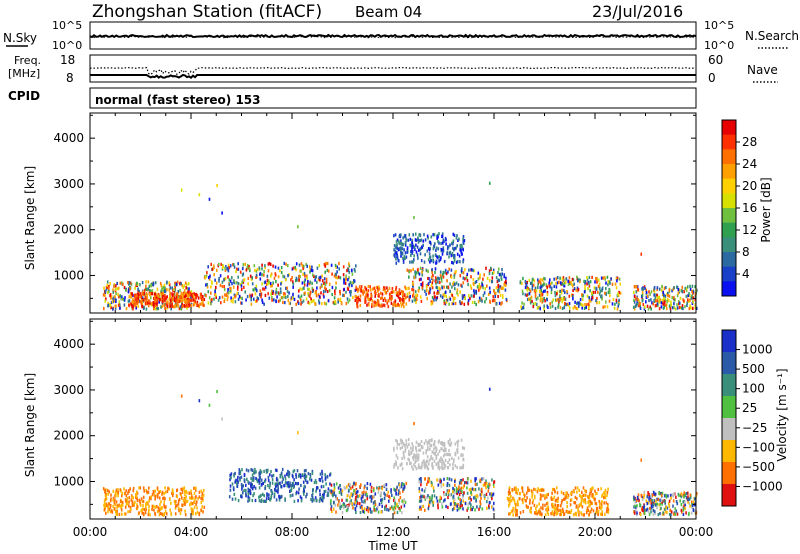 This screenshot has height=554, width=800. Describe the element at coordinates (753, 389) in the screenshot. I see `velocity-colorbar-tick-label: 100` at that location.